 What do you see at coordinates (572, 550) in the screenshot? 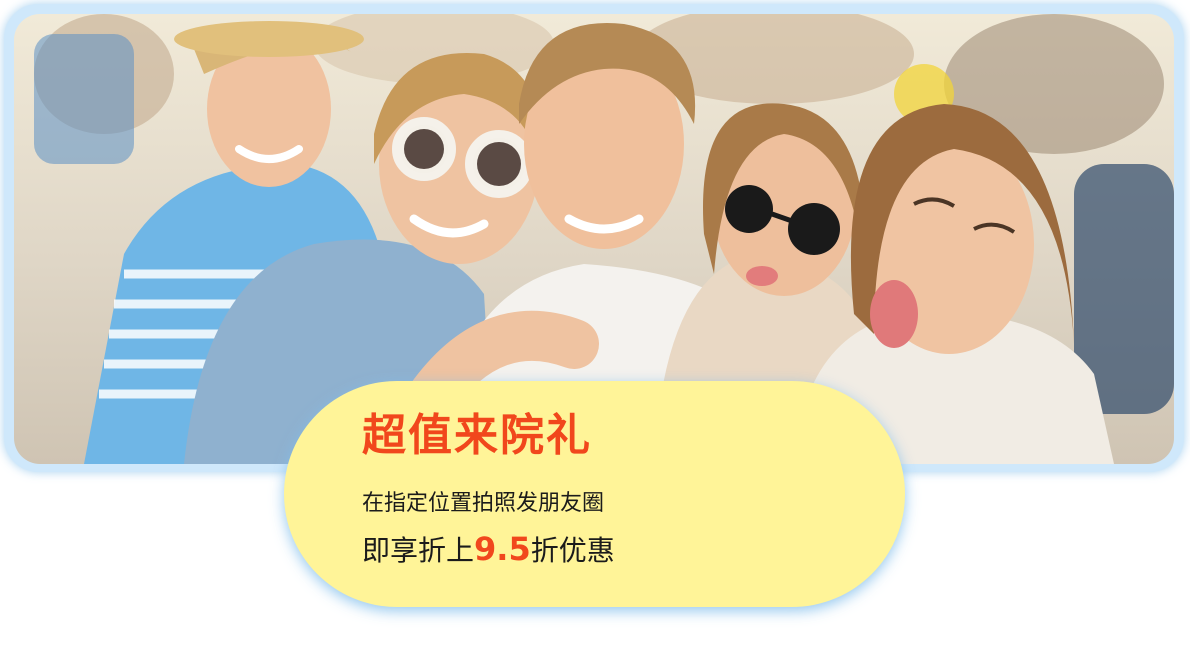
I see `promo-offer-suffix: 折优惠` at bounding box center [572, 550].